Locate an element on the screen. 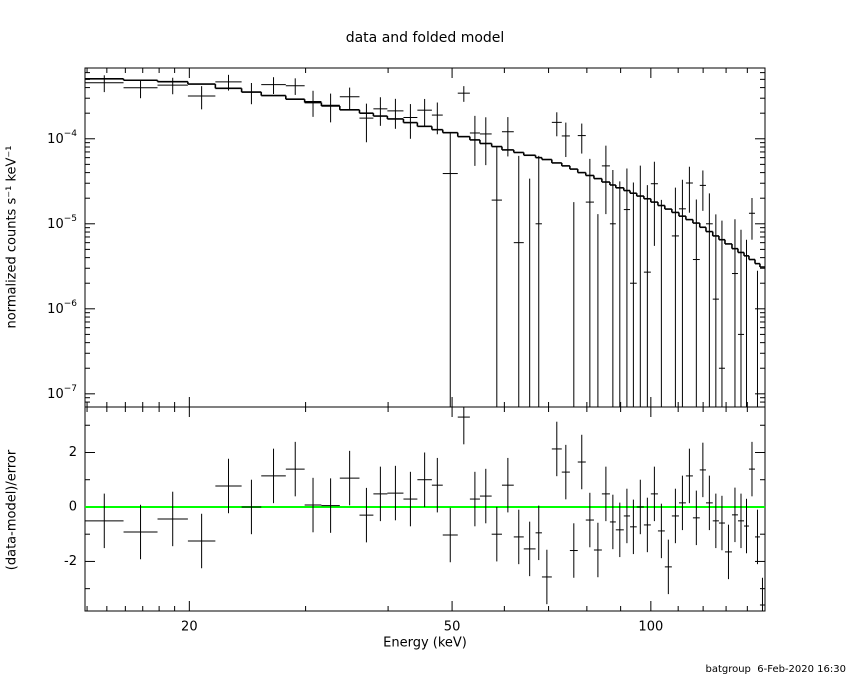  x-tick-label: 100 is located at coordinates (650, 627).